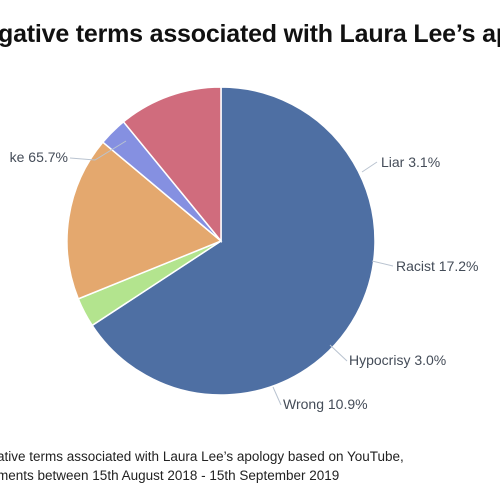 This screenshot has height=500, width=500. Describe the element at coordinates (382, 263) in the screenshot. I see `leader-line-racist` at that location.